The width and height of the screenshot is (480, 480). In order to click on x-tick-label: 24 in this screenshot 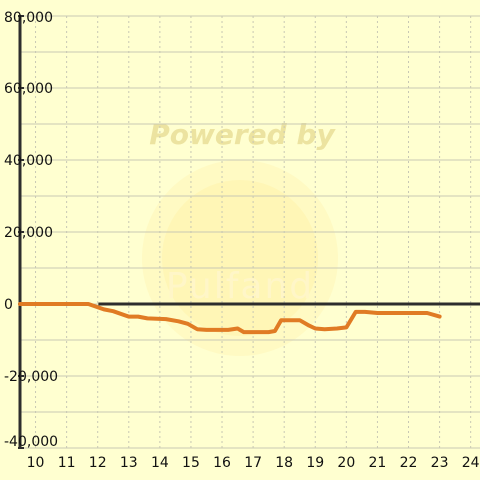, I will do `click(471, 463)`.